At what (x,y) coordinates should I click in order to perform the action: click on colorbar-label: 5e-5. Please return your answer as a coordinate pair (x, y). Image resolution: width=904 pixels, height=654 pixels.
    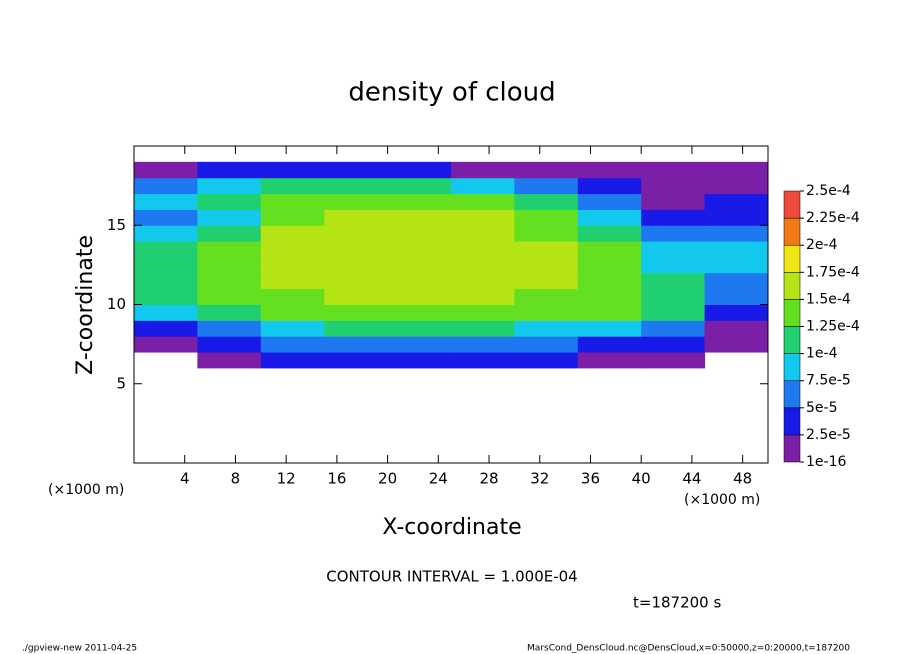
    Looking at the image, I should click on (821, 408).